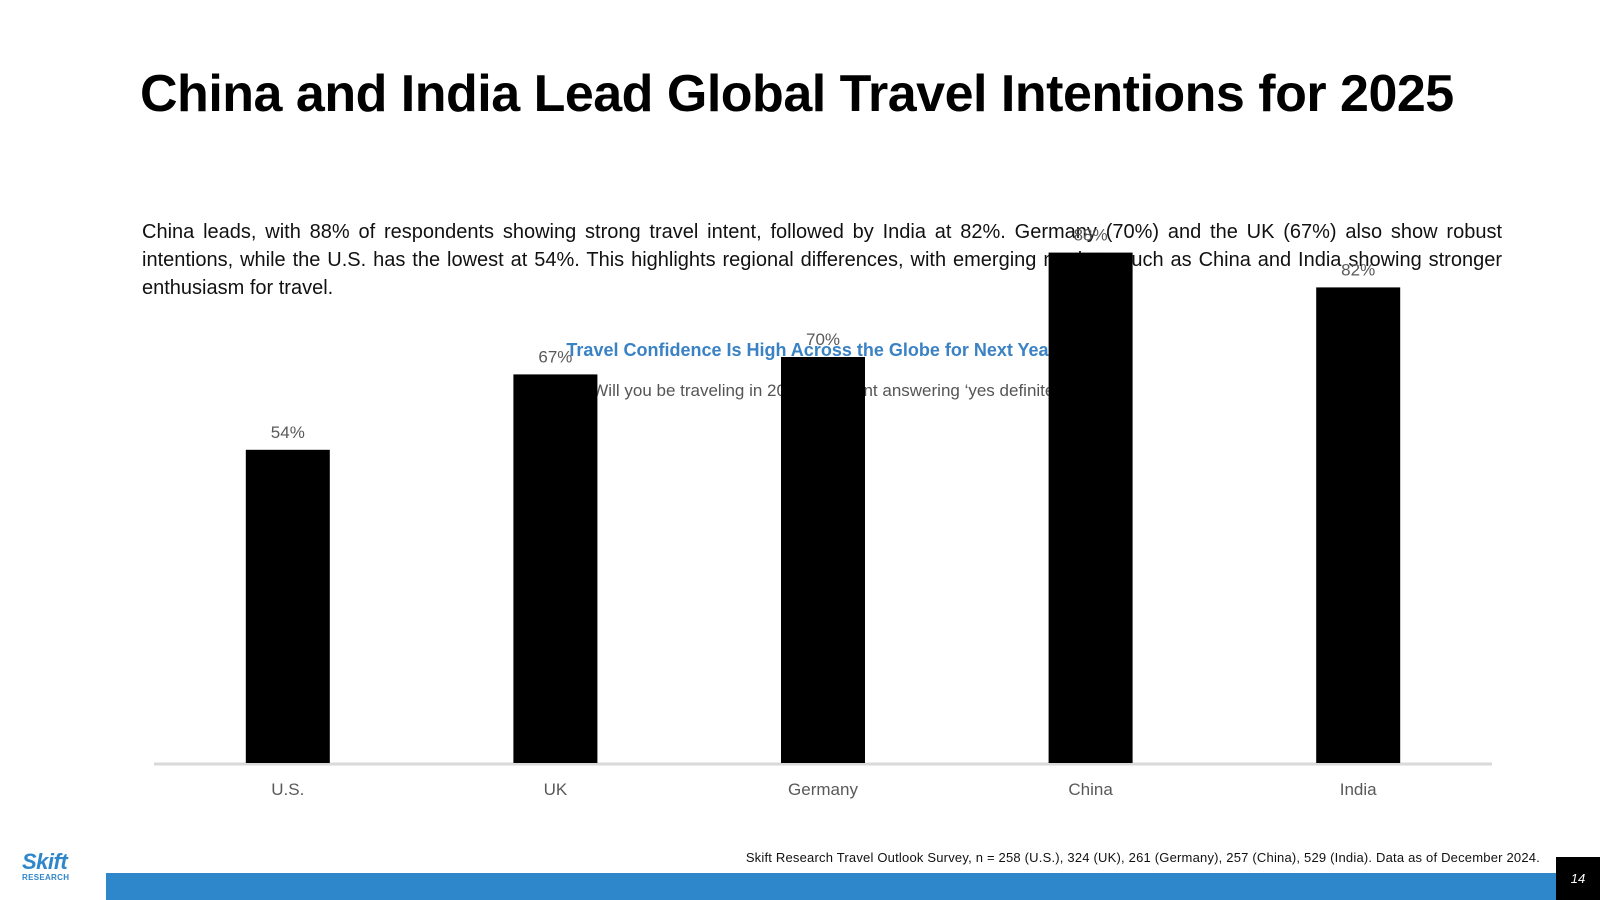 The image size is (1600, 900). I want to click on page-number: 14, so click(1578, 878).